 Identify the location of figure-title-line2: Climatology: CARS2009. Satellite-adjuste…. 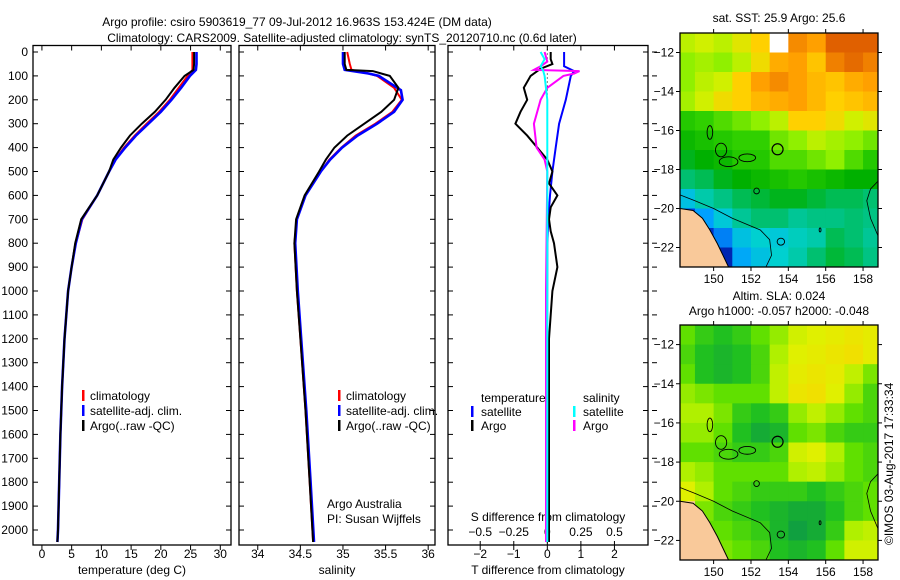
(342, 38).